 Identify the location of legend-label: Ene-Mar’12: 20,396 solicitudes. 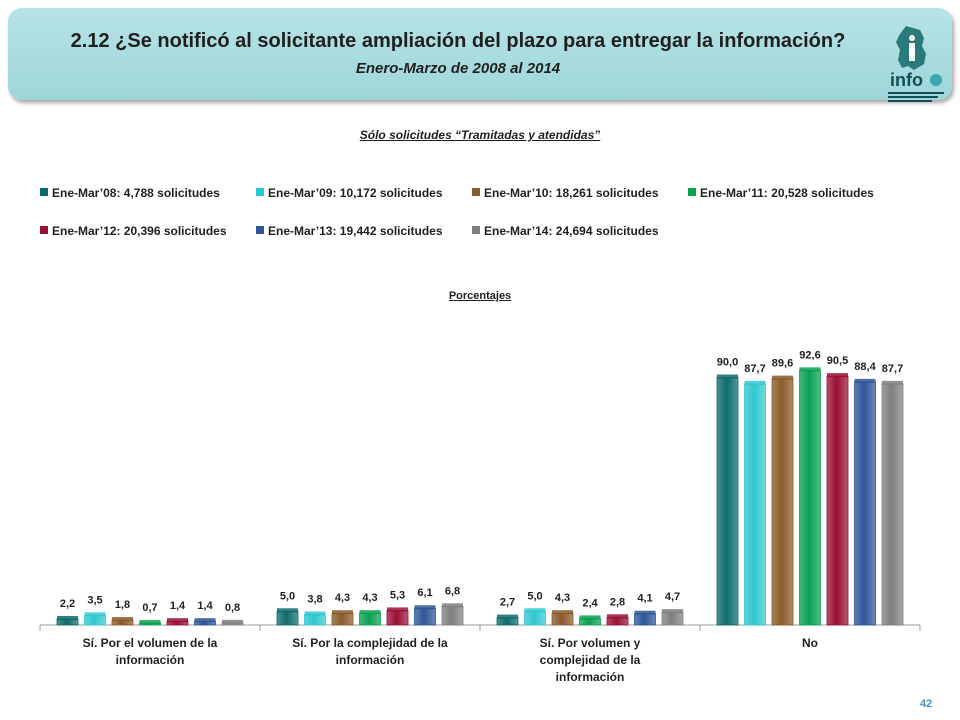
(139, 231).